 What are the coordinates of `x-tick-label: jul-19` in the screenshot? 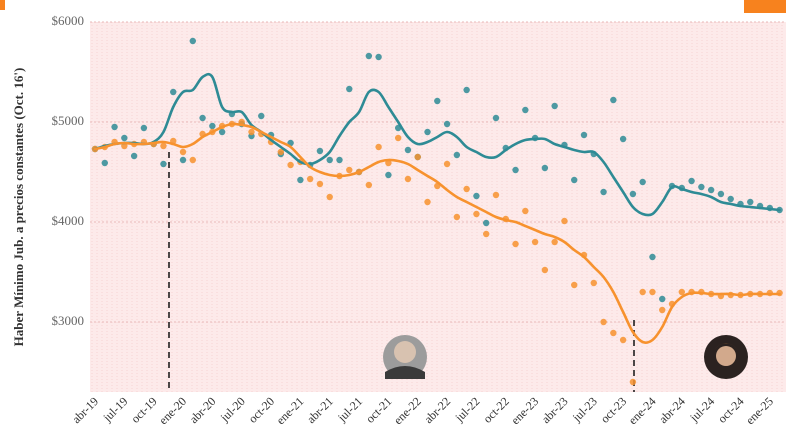 It's located at (115, 409).